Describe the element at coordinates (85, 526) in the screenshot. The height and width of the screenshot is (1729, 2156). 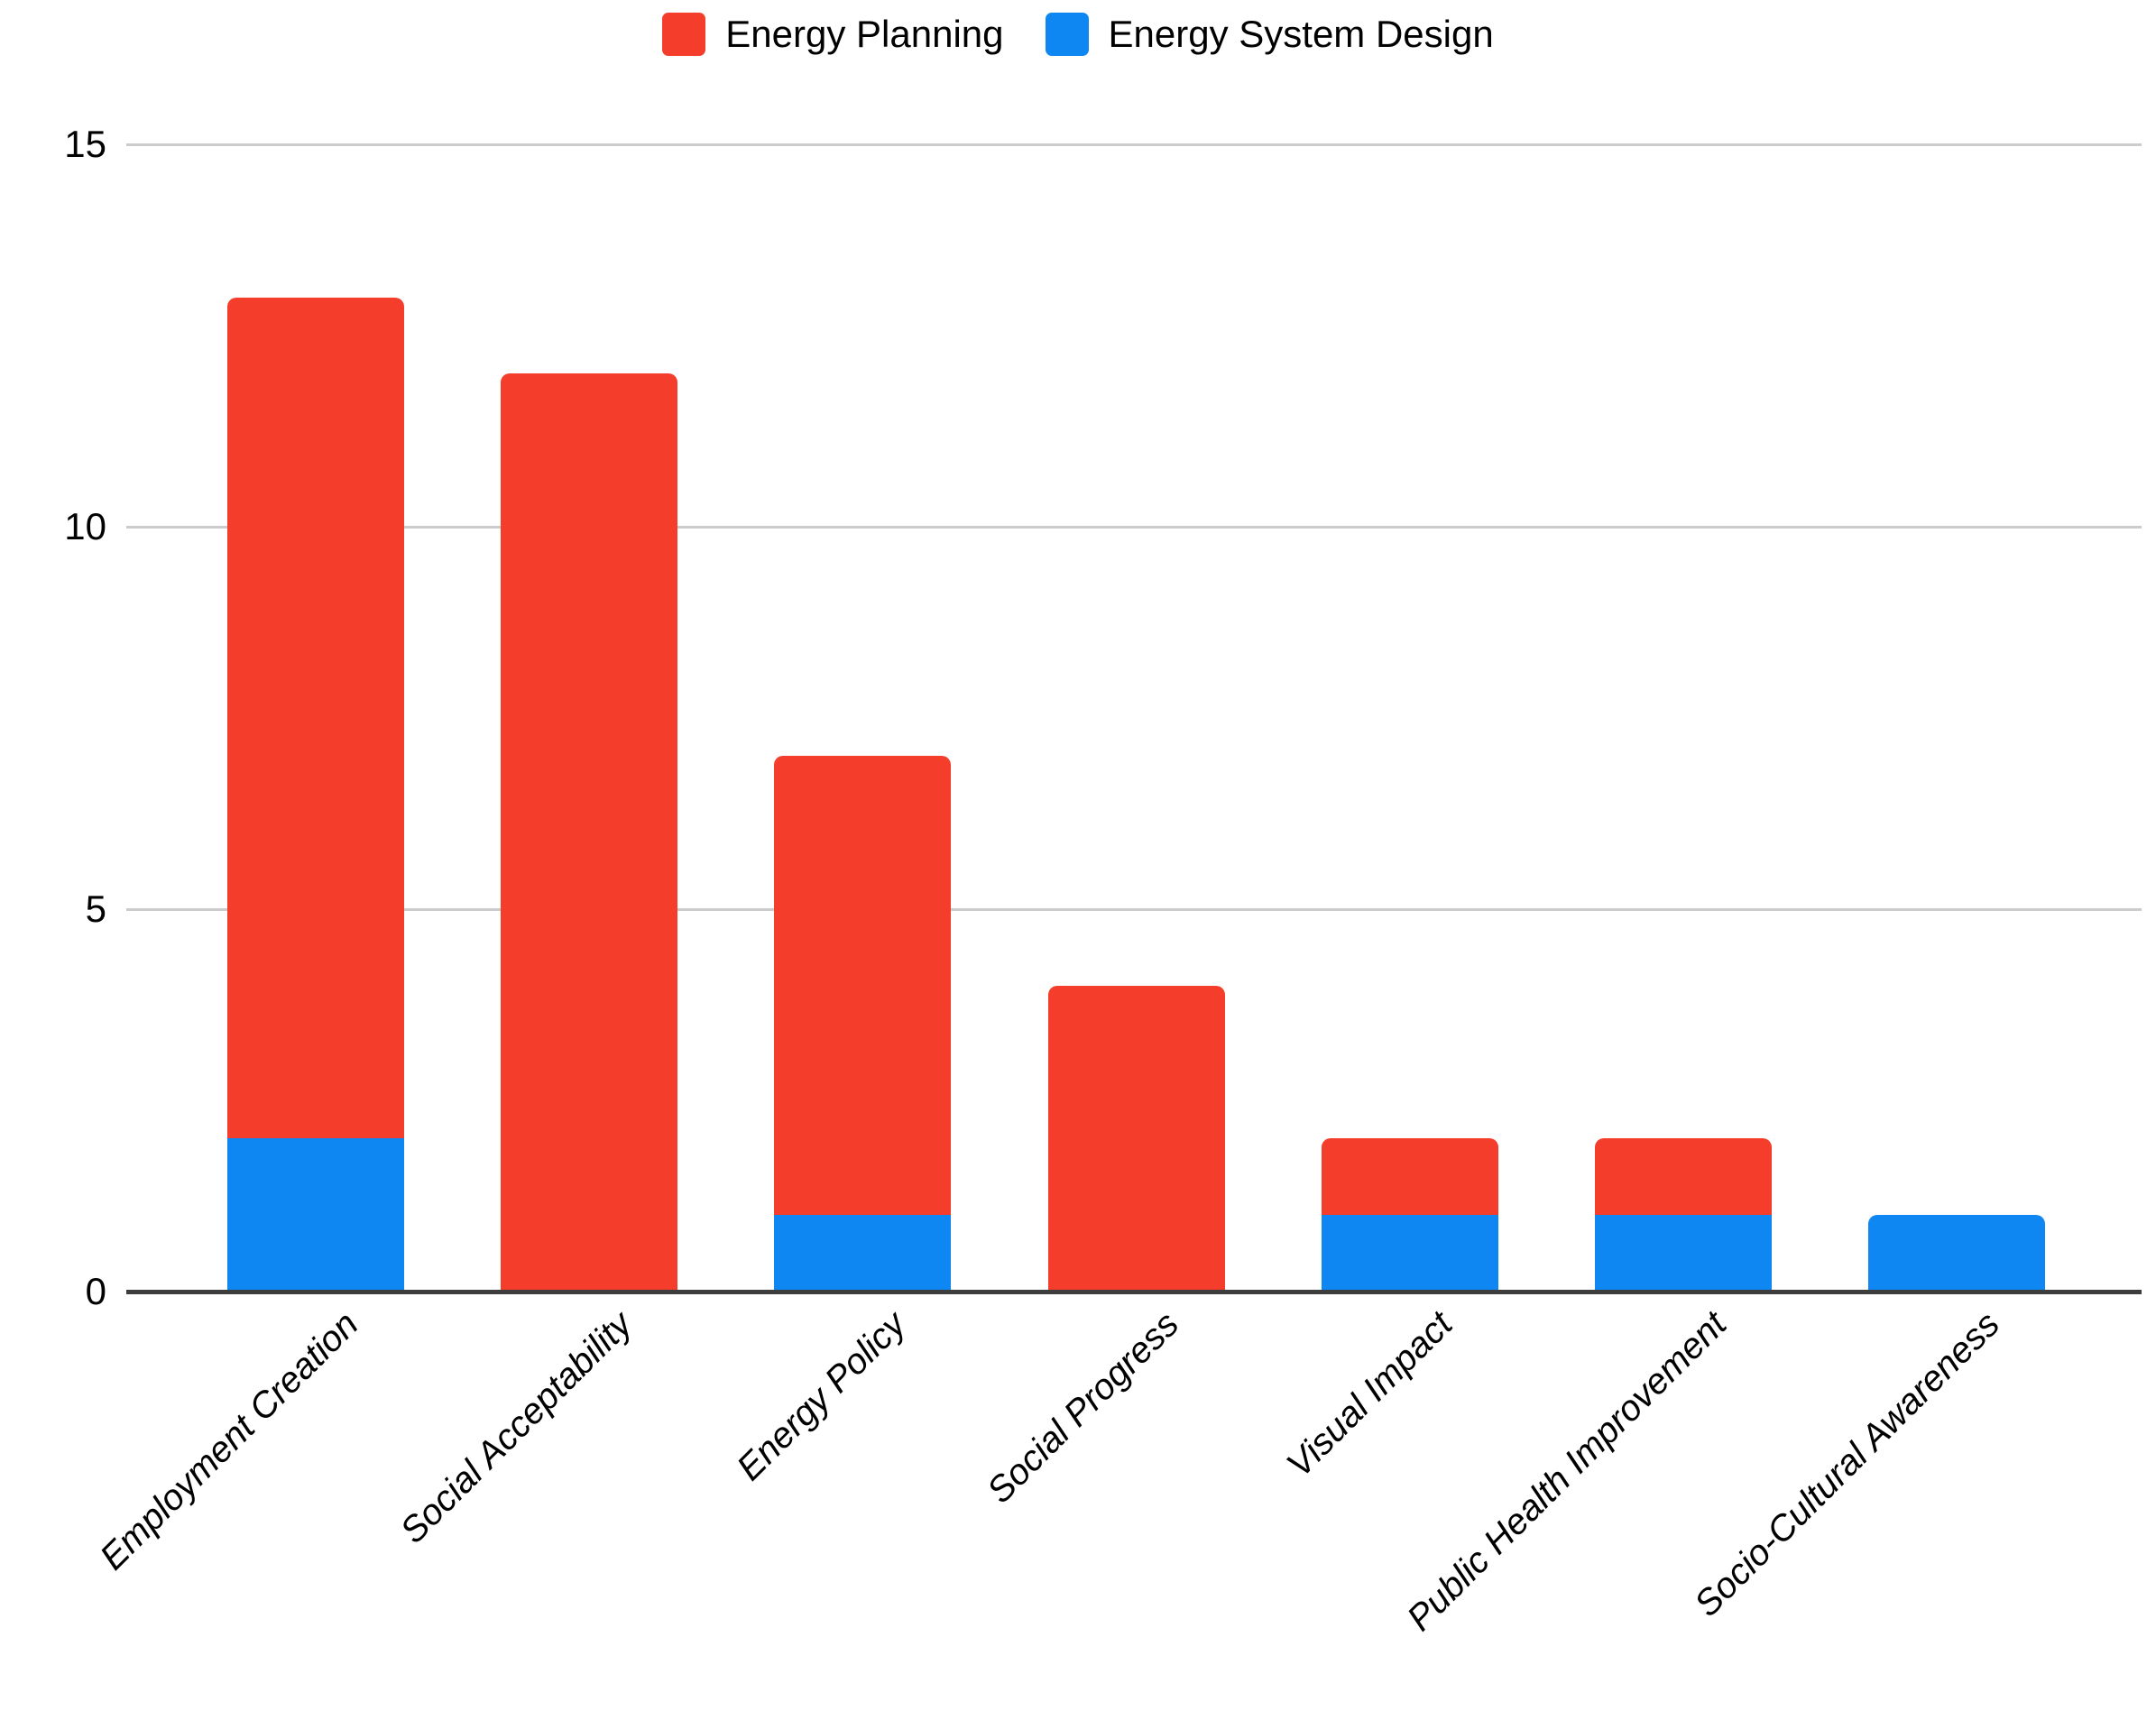
I see `y-axis-tick-label: 10` at that location.